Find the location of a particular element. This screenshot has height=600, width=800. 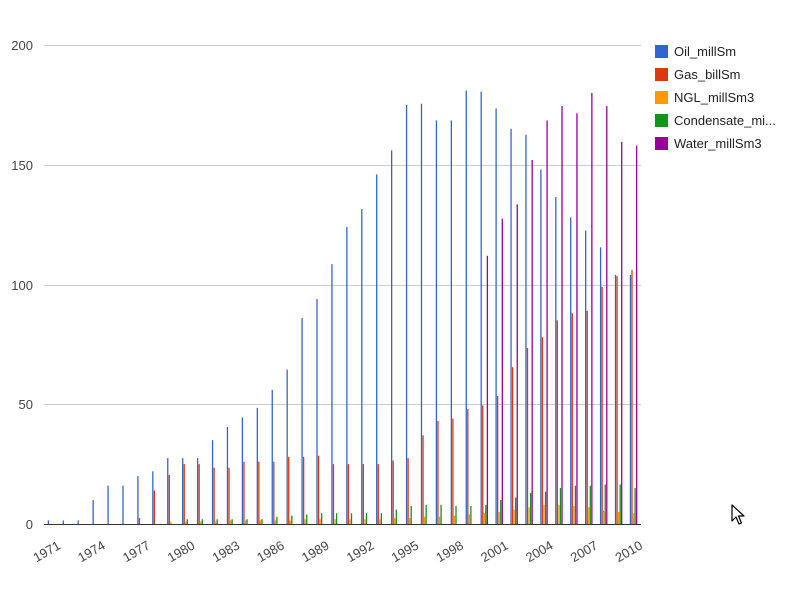

y-tick-label: 0 is located at coordinates (29, 524).